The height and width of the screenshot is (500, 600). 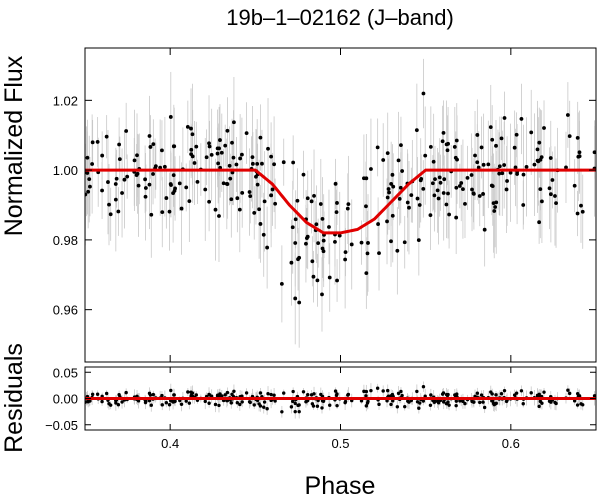 What do you see at coordinates (340, 443) in the screenshot?
I see `x-tick-label: 0.5` at bounding box center [340, 443].